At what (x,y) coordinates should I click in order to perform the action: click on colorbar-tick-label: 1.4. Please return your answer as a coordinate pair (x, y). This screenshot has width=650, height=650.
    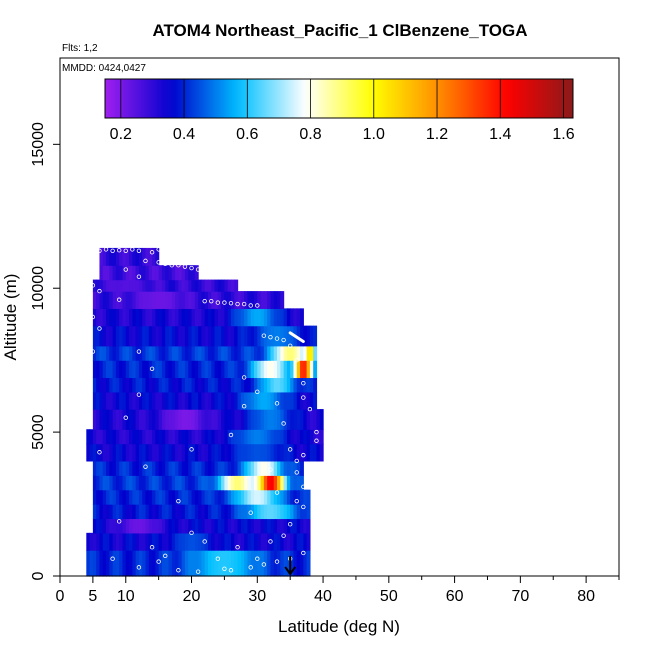
    Looking at the image, I should click on (500, 134).